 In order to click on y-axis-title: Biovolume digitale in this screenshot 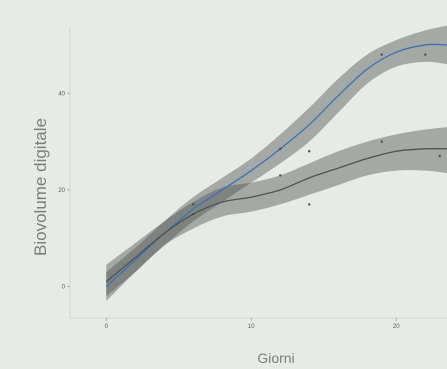, I will do `click(40, 187)`.